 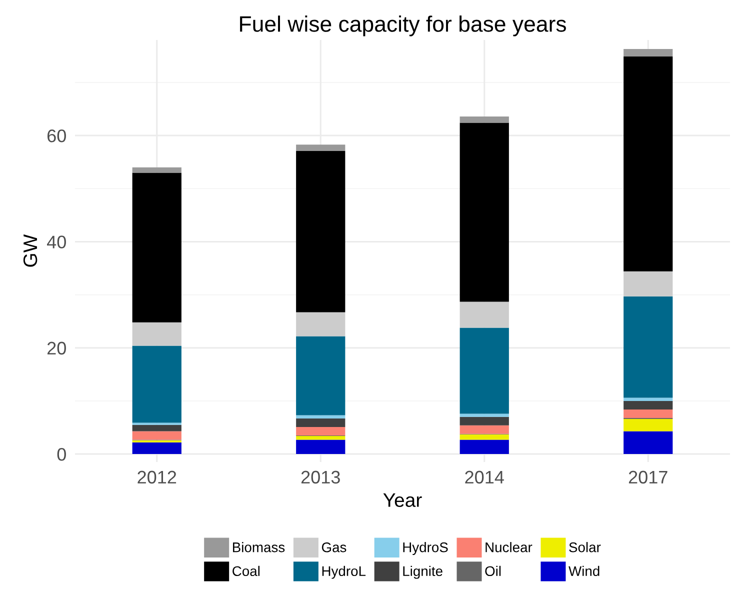 What do you see at coordinates (648, 477) in the screenshot?
I see `x-tick-label: 2017` at bounding box center [648, 477].